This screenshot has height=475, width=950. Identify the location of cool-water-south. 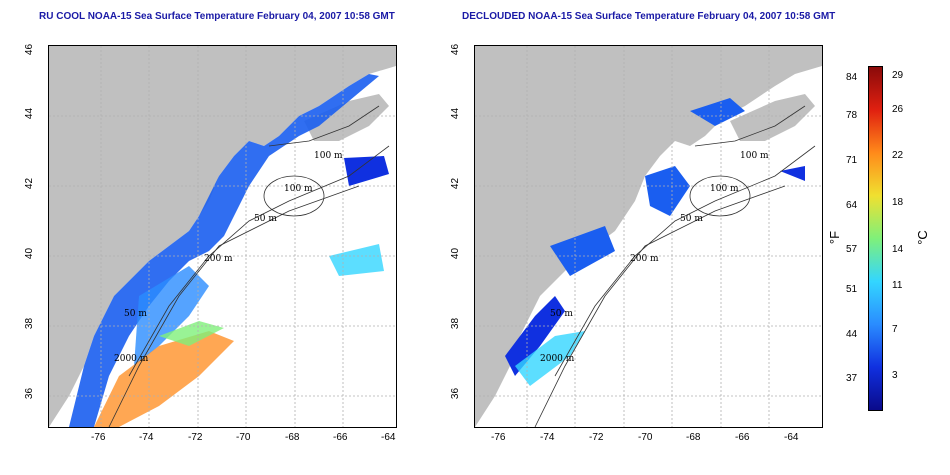
(171, 316).